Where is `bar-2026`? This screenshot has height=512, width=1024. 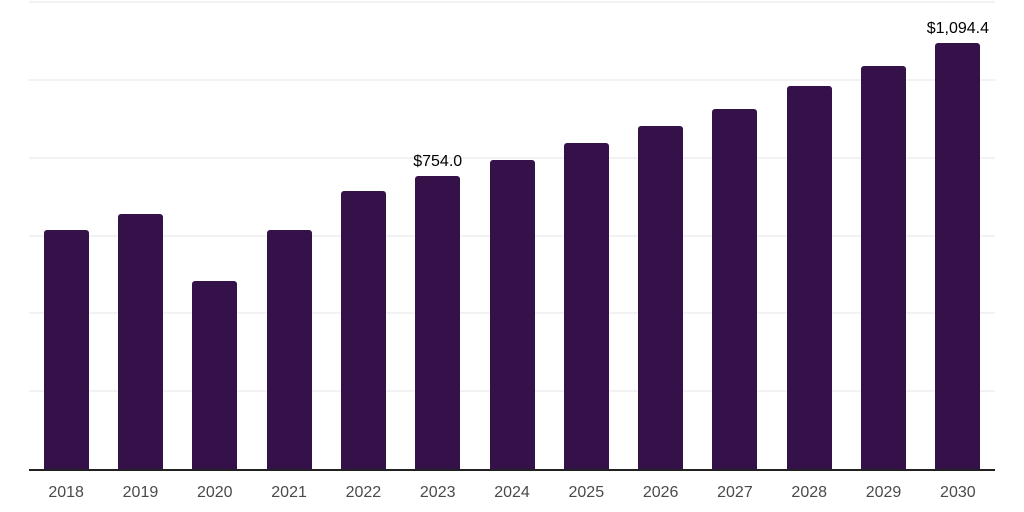 bar-2026 is located at coordinates (661, 297).